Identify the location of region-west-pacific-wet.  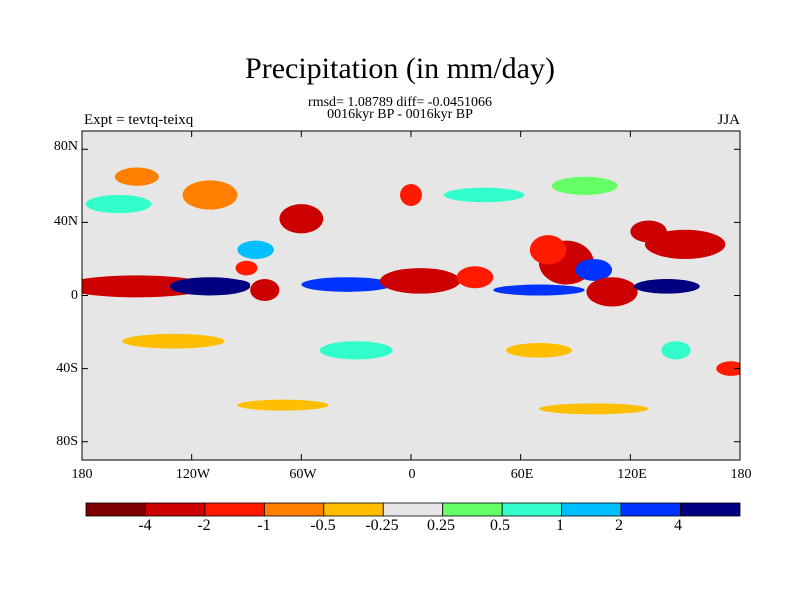
(666, 286).